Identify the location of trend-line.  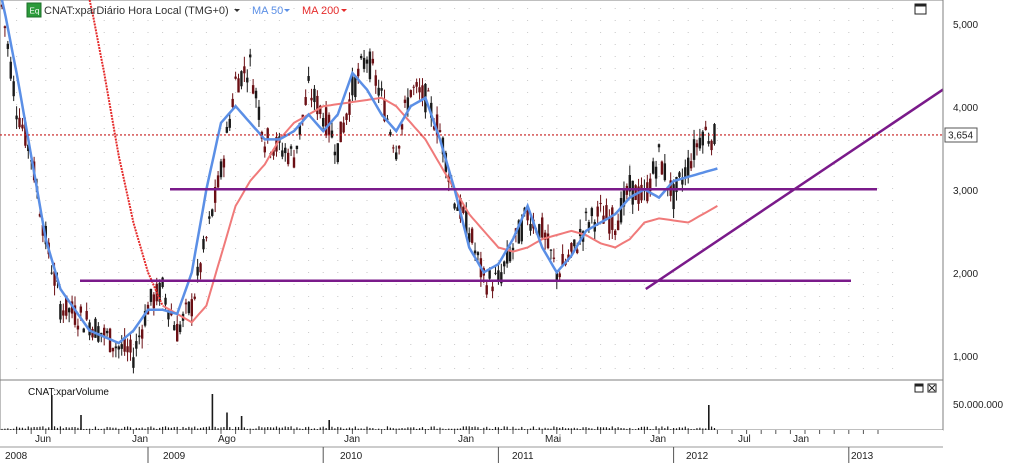
(794, 189).